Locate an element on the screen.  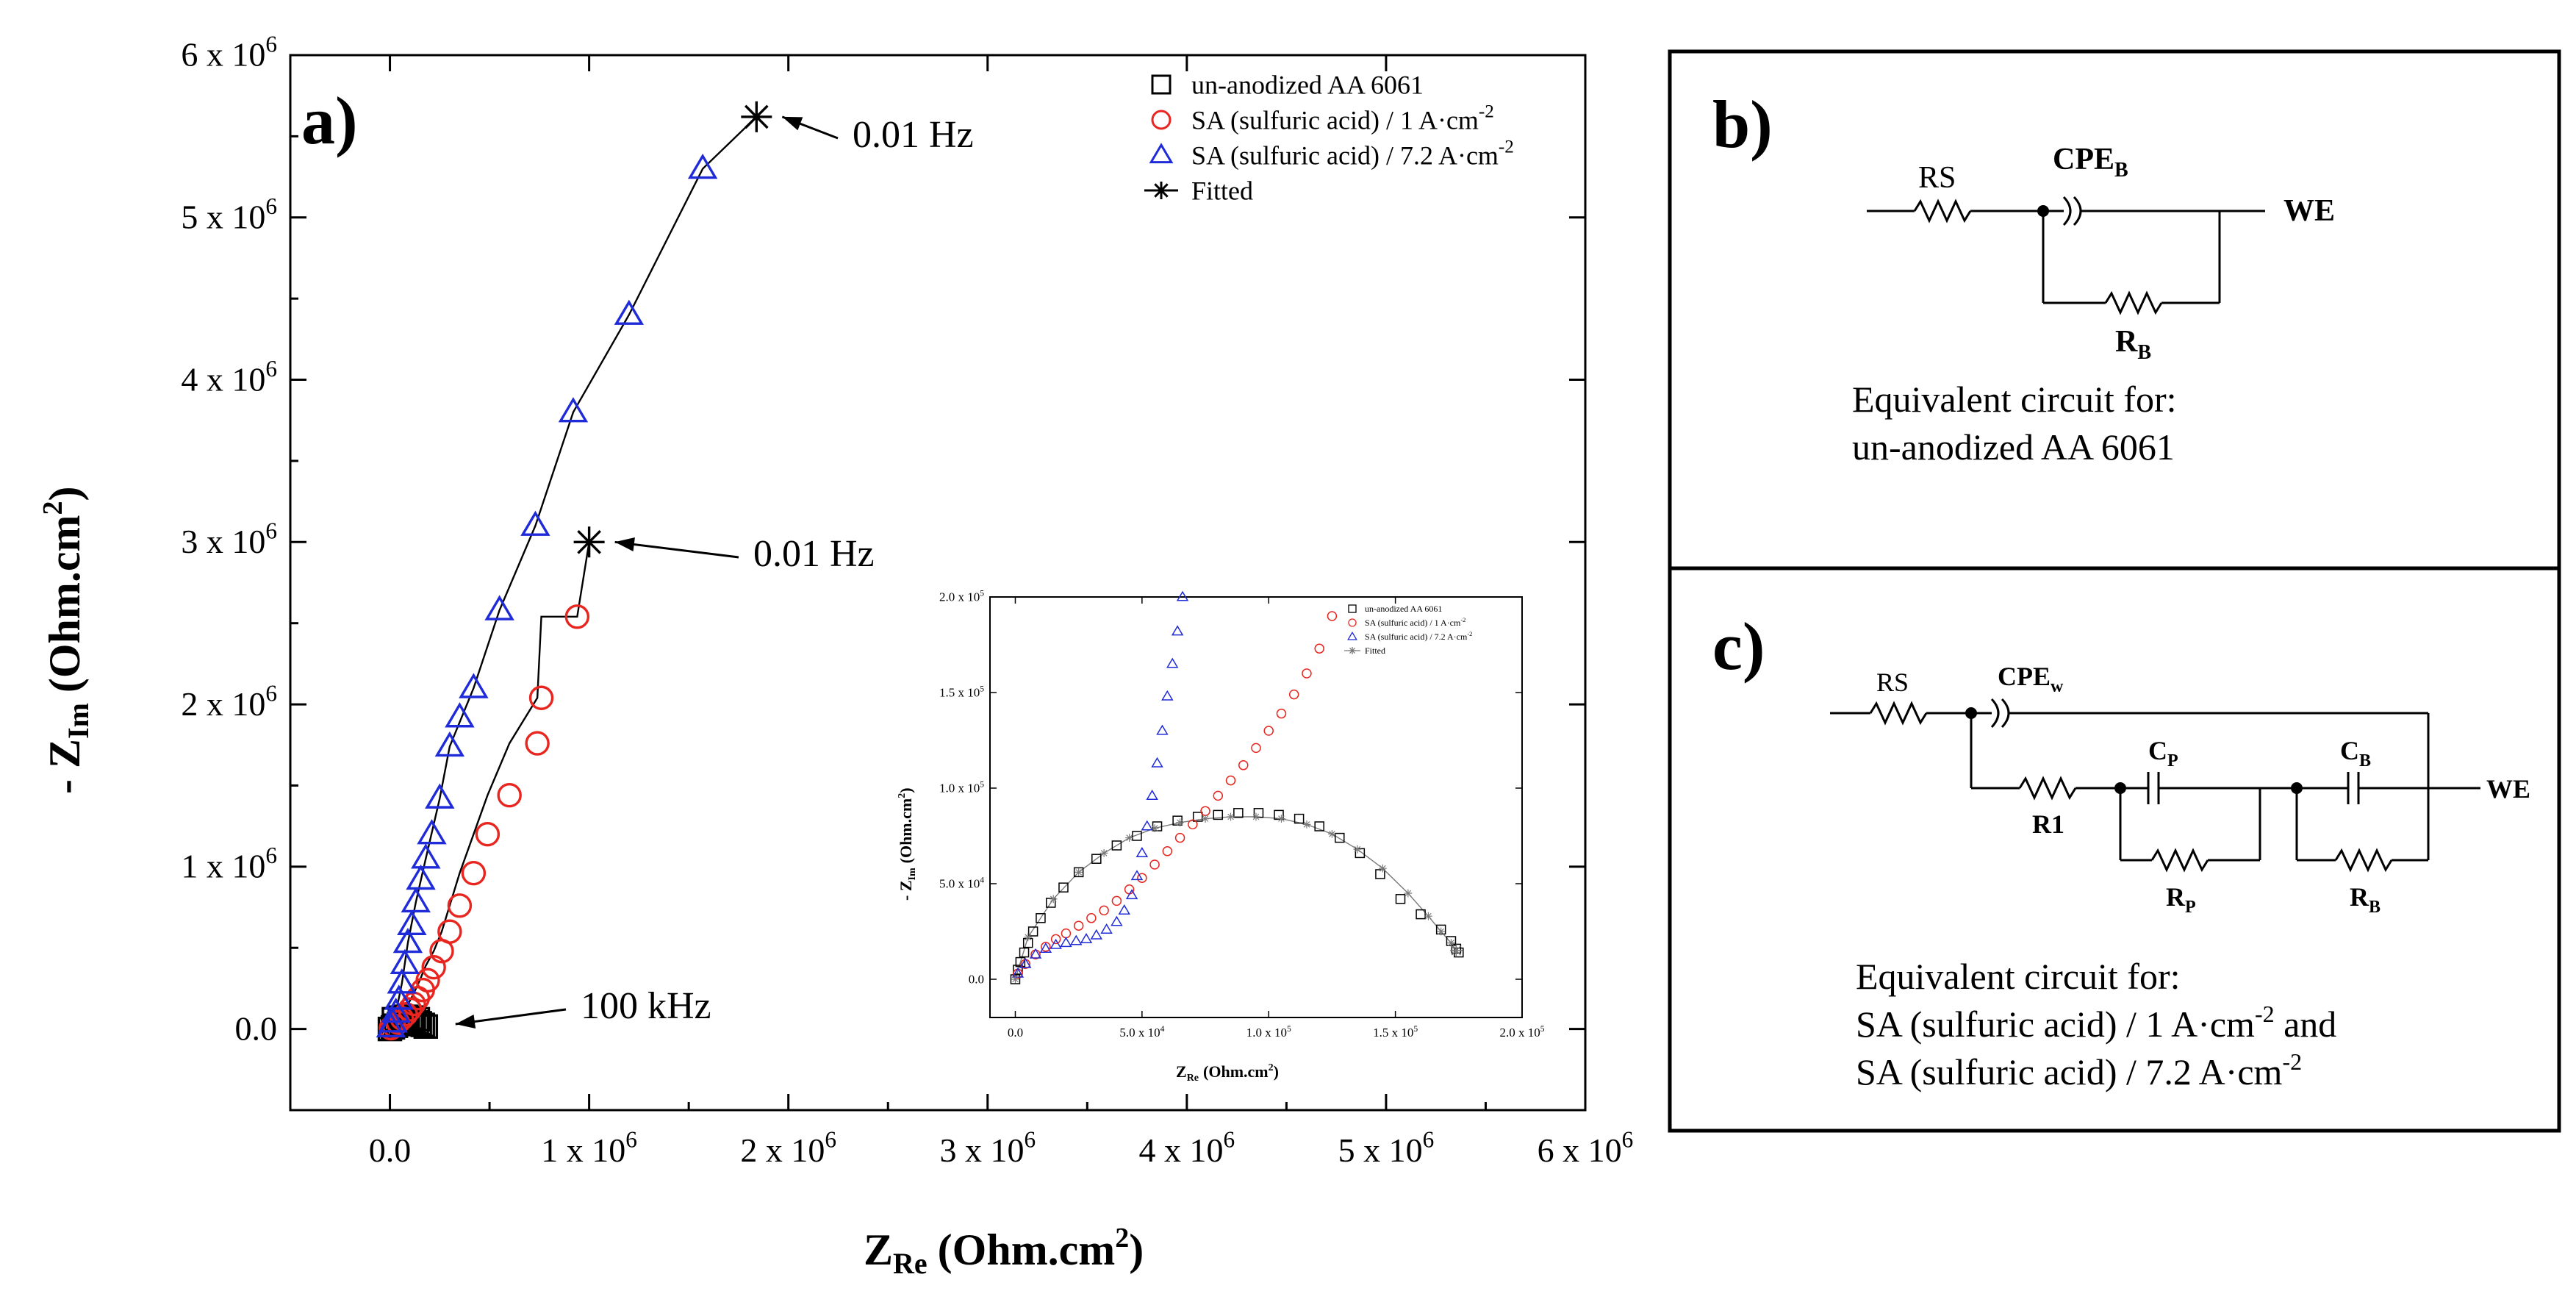
panel-b-caption-2: un-anodized AA 6061 is located at coordinates (2013, 447).